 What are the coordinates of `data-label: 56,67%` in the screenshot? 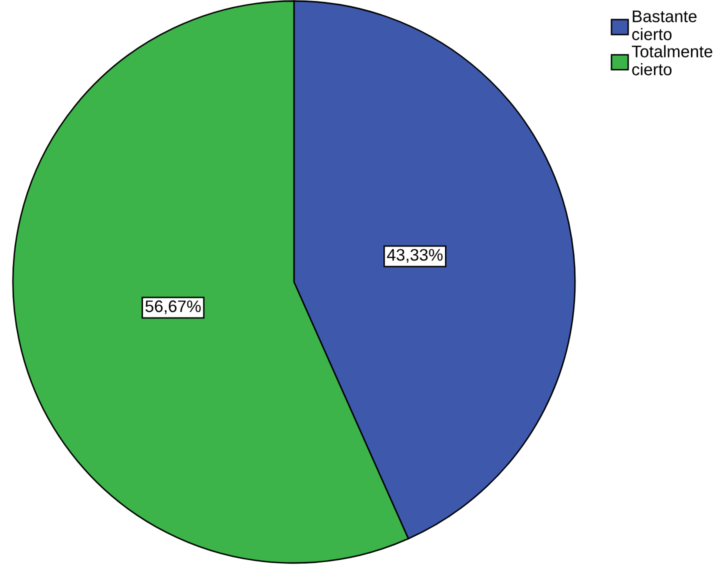 It's located at (173, 307).